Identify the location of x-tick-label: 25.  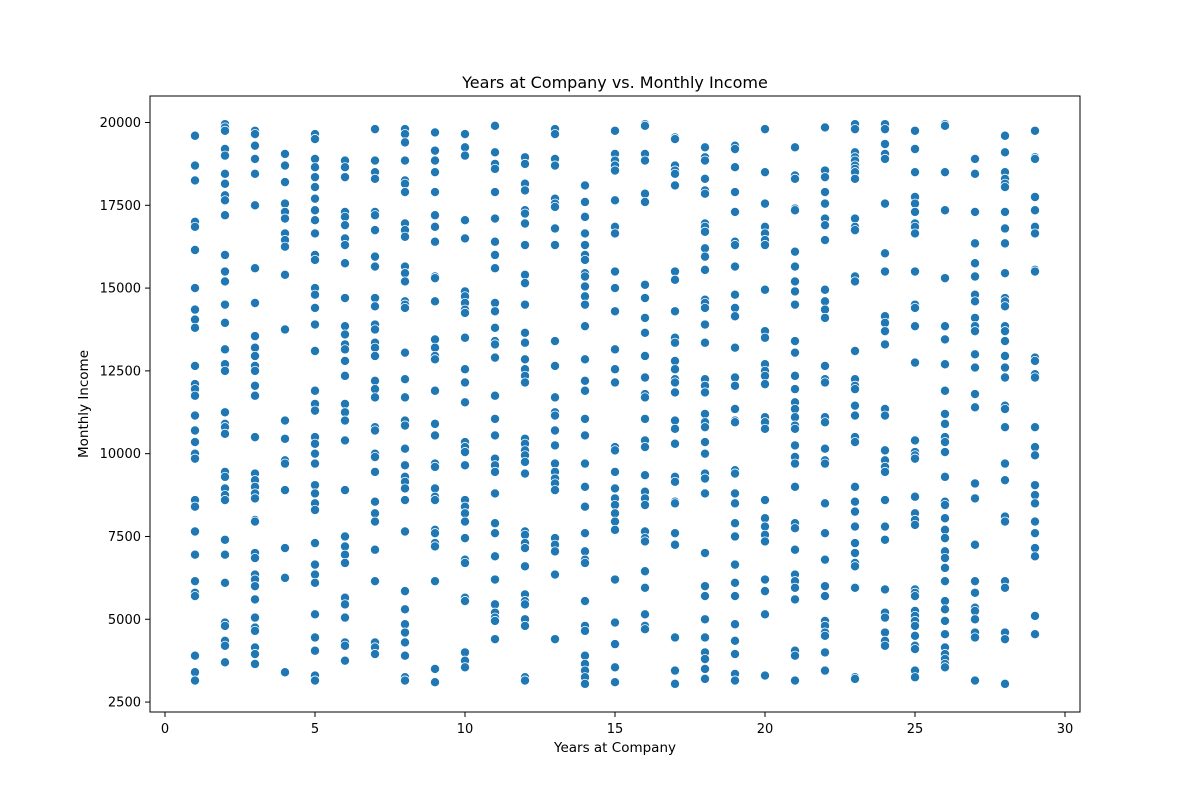
(915, 729).